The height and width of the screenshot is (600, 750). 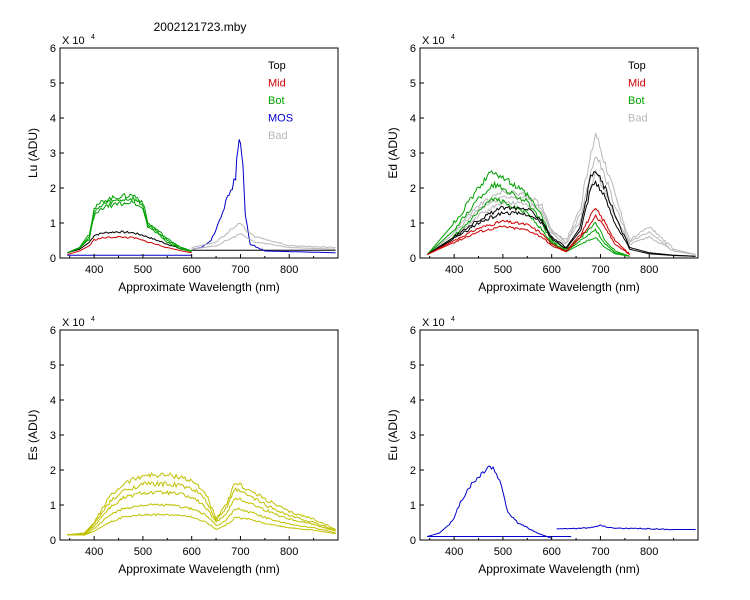 What do you see at coordinates (200, 27) in the screenshot?
I see `figure-title: 2002121723.mby` at bounding box center [200, 27].